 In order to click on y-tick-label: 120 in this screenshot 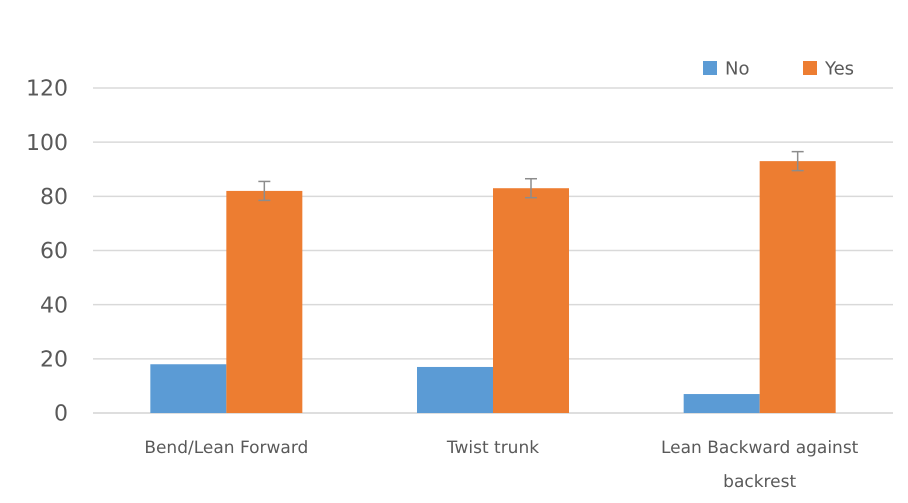, I will do `click(47, 89)`.